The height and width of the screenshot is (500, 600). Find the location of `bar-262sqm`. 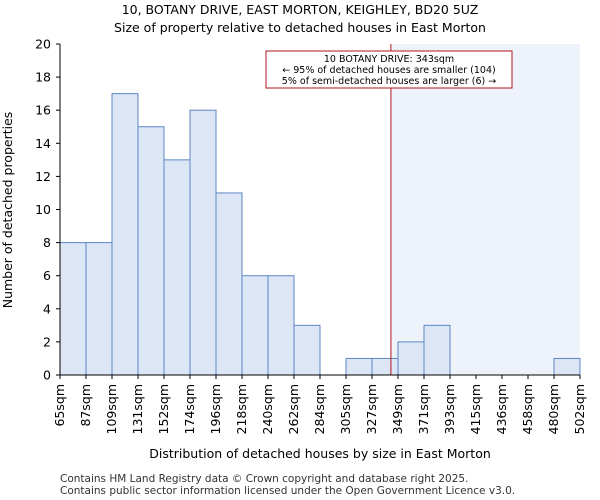

bar-262sqm is located at coordinates (307, 350).